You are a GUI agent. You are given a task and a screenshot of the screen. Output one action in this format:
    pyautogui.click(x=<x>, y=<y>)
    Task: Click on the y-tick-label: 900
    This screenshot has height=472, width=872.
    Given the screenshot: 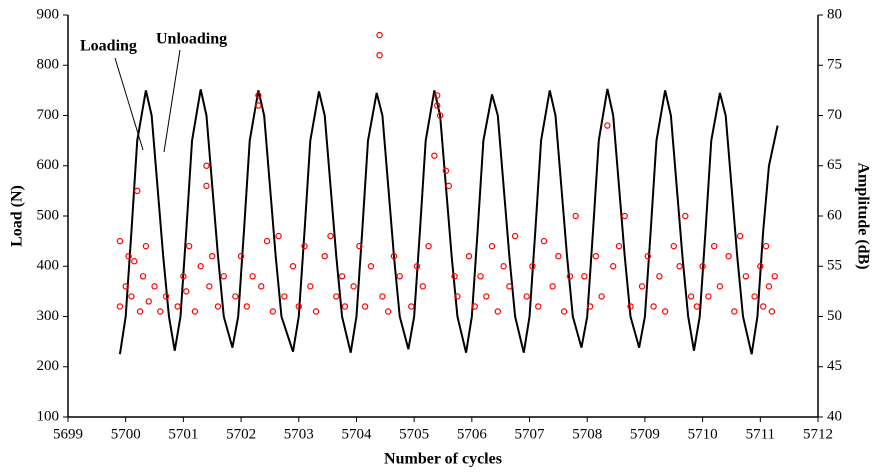 What is the action you would take?
    pyautogui.click(x=48, y=14)
    